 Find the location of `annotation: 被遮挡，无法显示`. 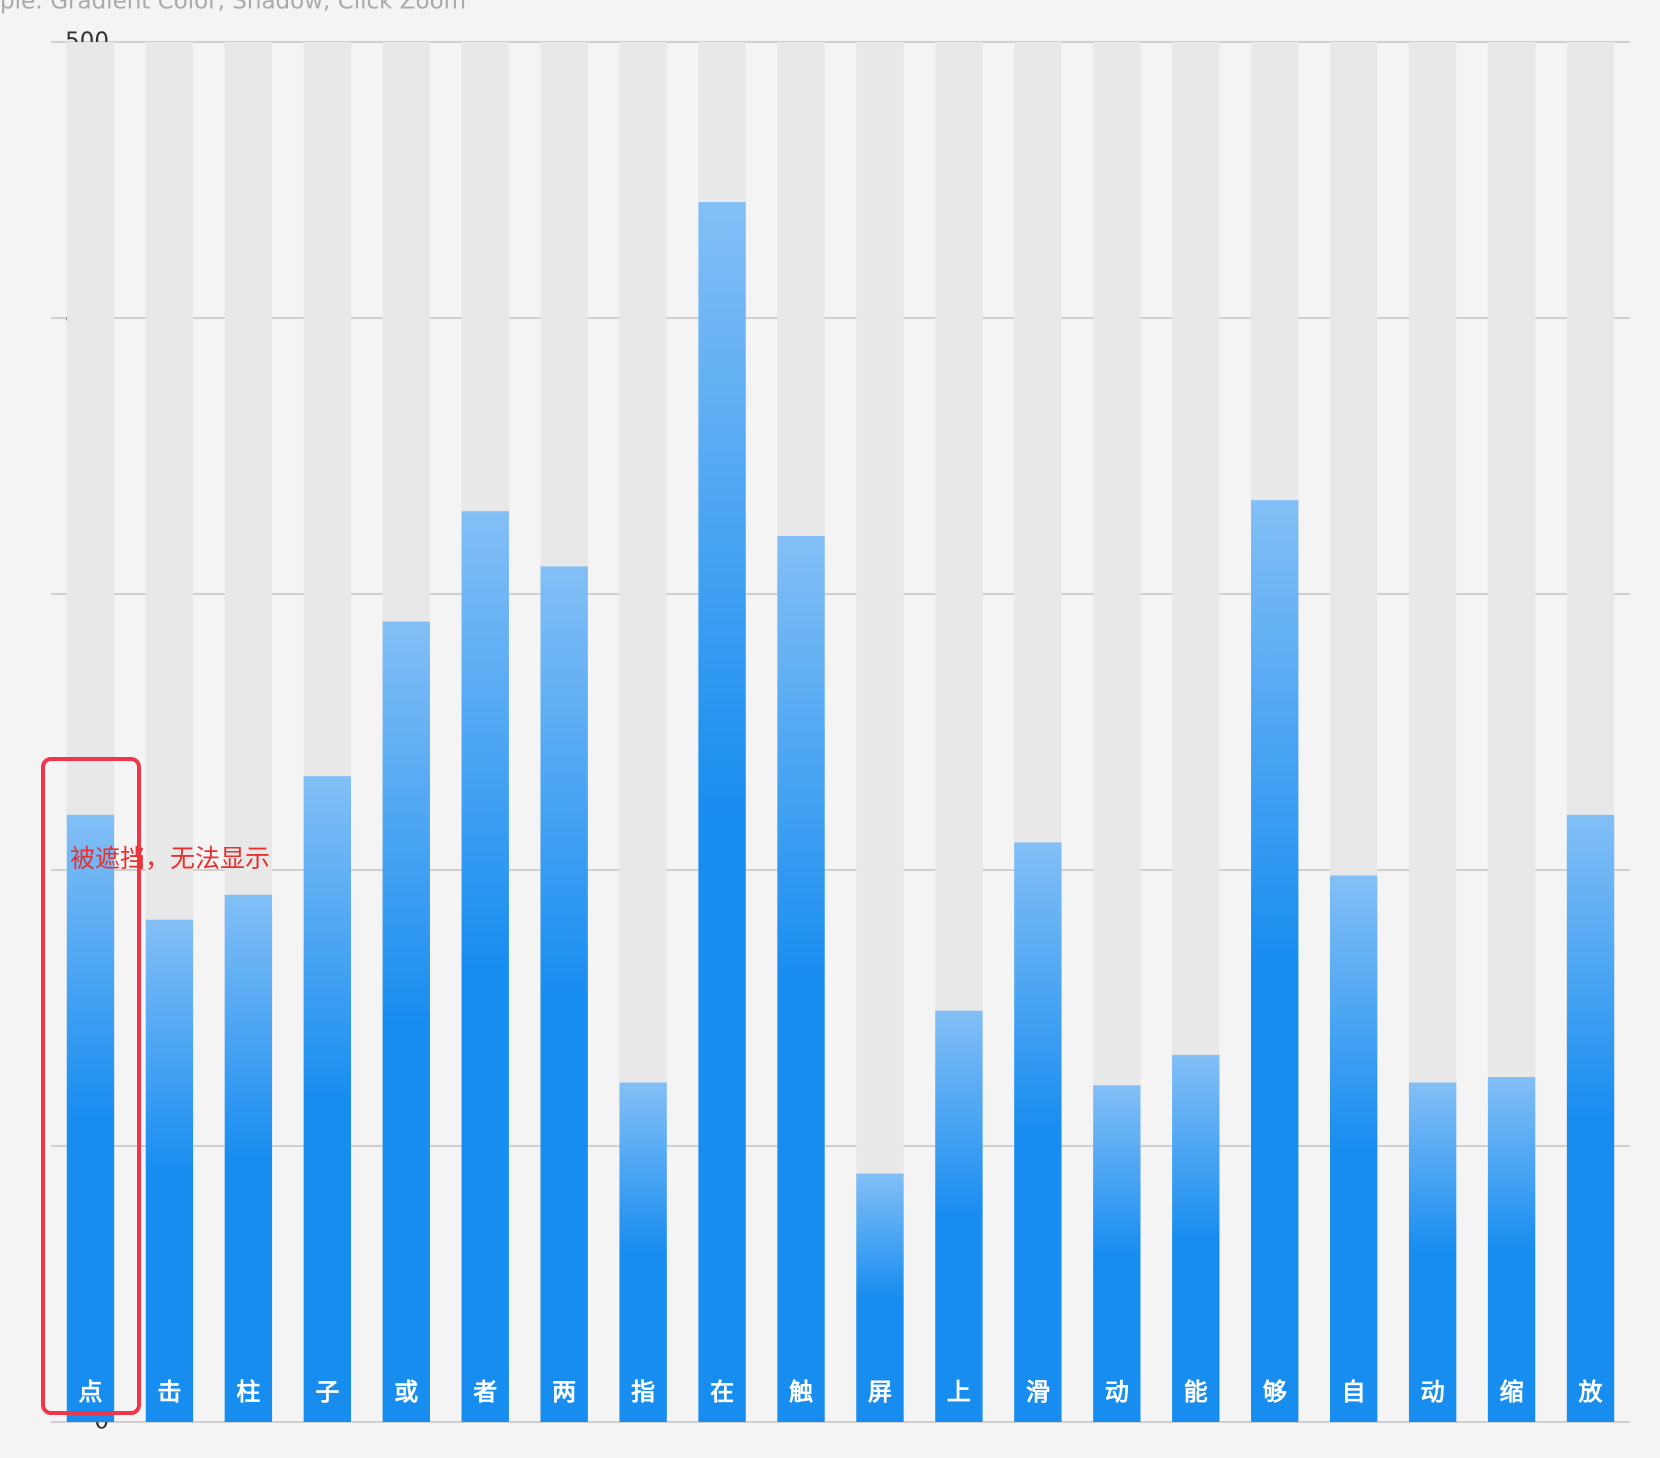

annotation: 被遮挡，无法显示 is located at coordinates (170, 858).